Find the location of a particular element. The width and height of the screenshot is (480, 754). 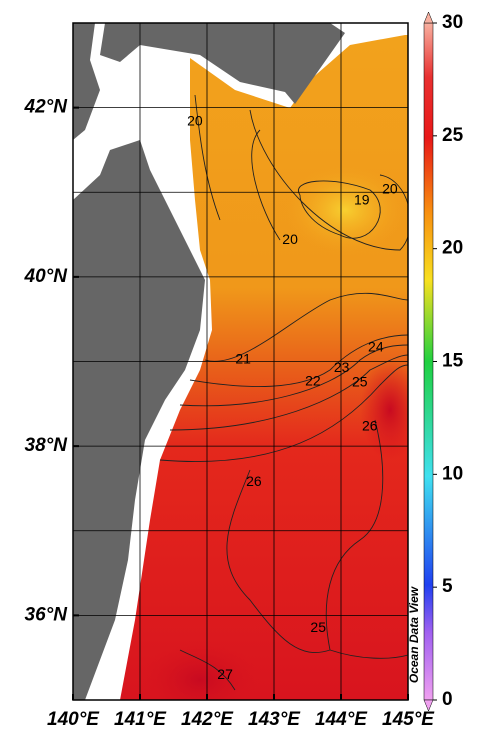

colorbar-label: 20 is located at coordinates (452, 248).